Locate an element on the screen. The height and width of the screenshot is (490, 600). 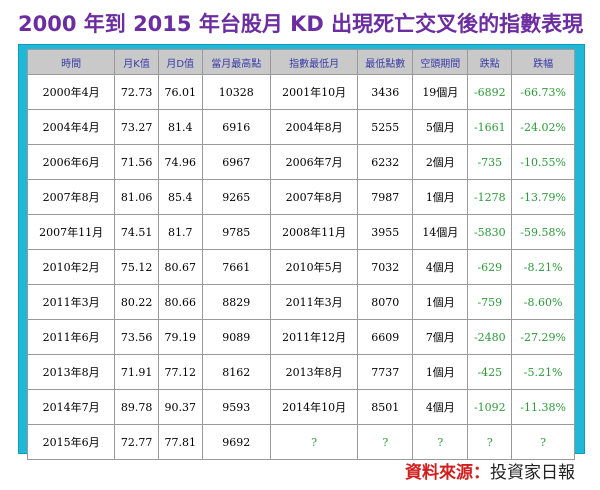
header-col-time: 時間 is located at coordinates (71, 62).